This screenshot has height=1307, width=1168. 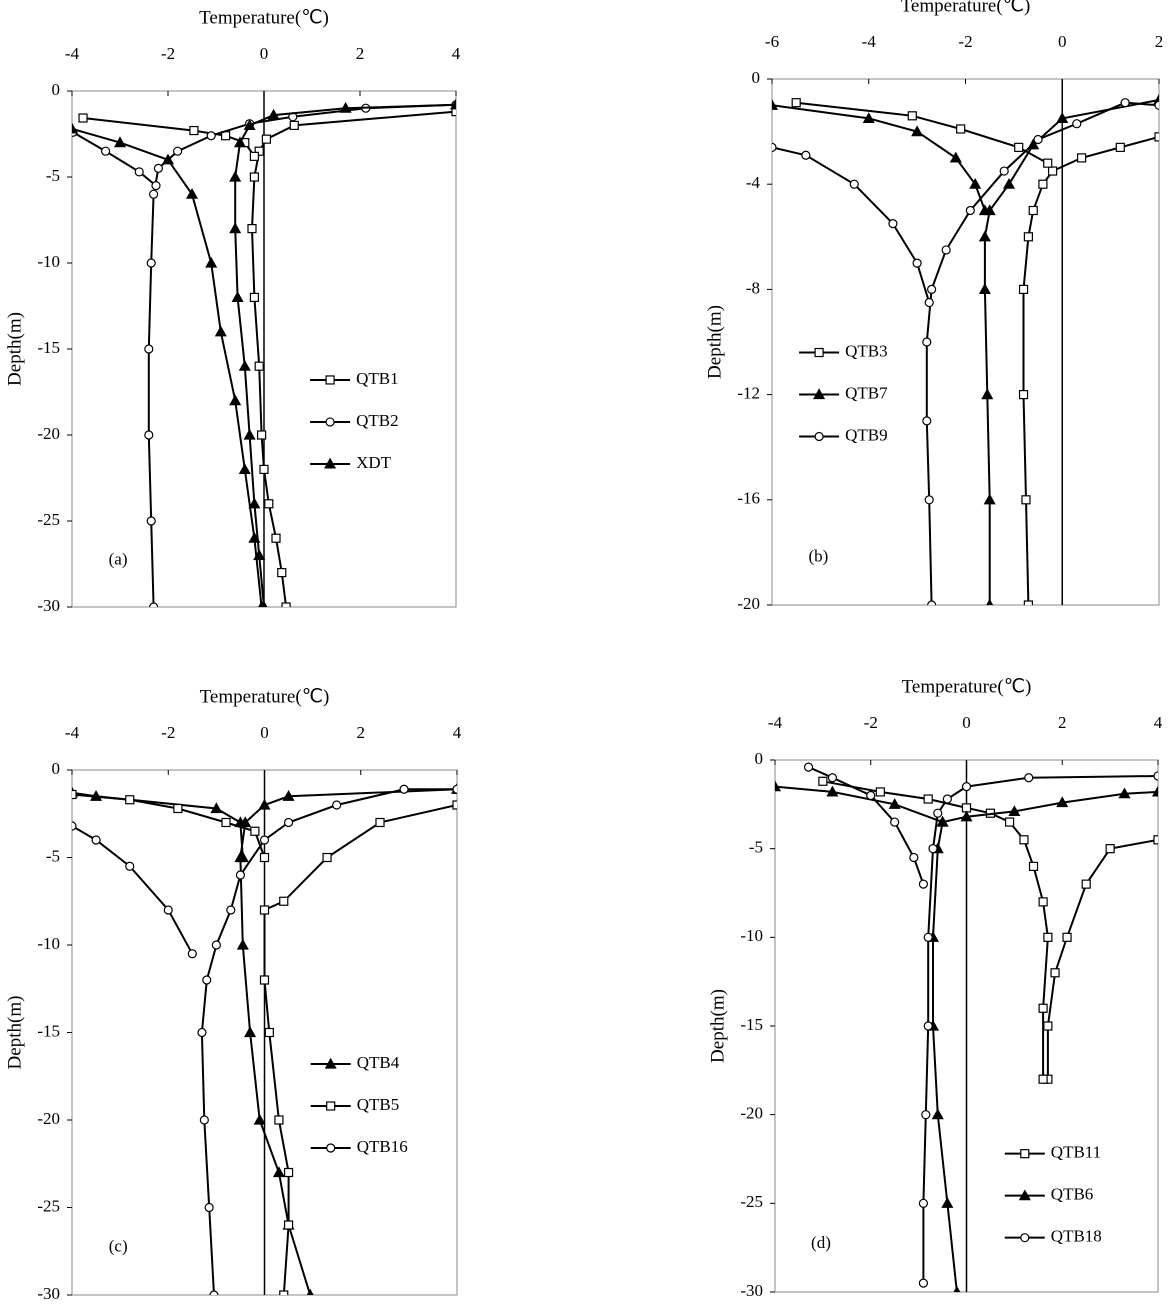 What do you see at coordinates (48, 347) in the screenshot?
I see `y-tick-label: -15` at bounding box center [48, 347].